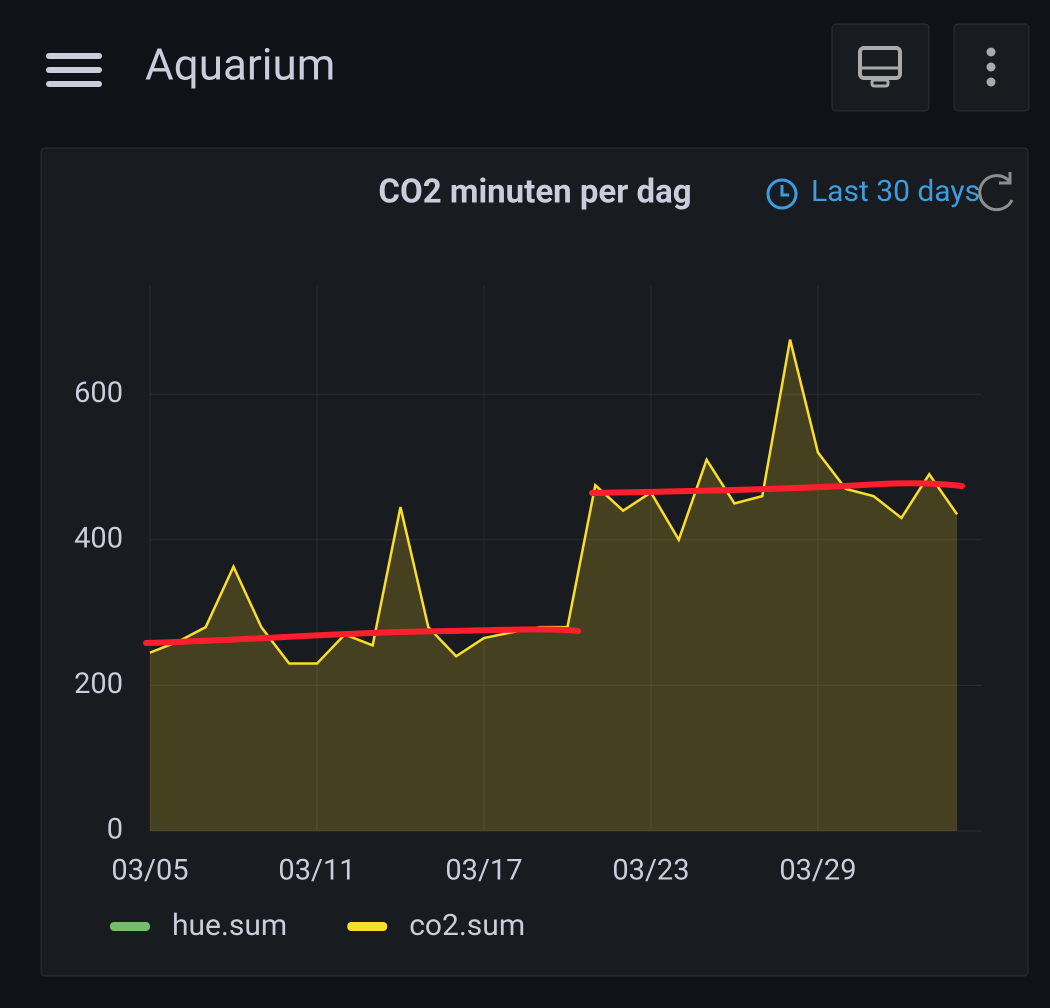  Describe the element at coordinates (240, 65) in the screenshot. I see `dashboard-title: Aquarium` at that location.